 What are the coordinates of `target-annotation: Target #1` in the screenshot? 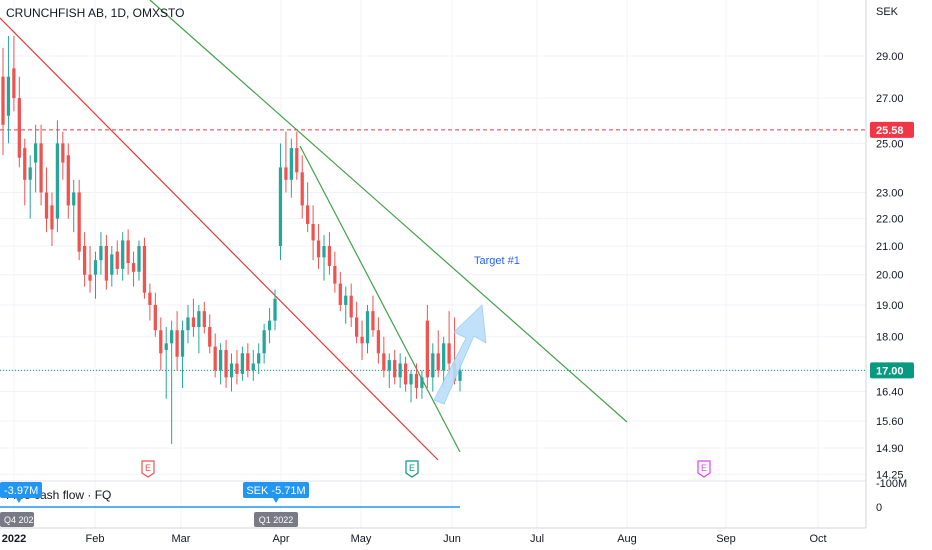 It's located at (497, 261).